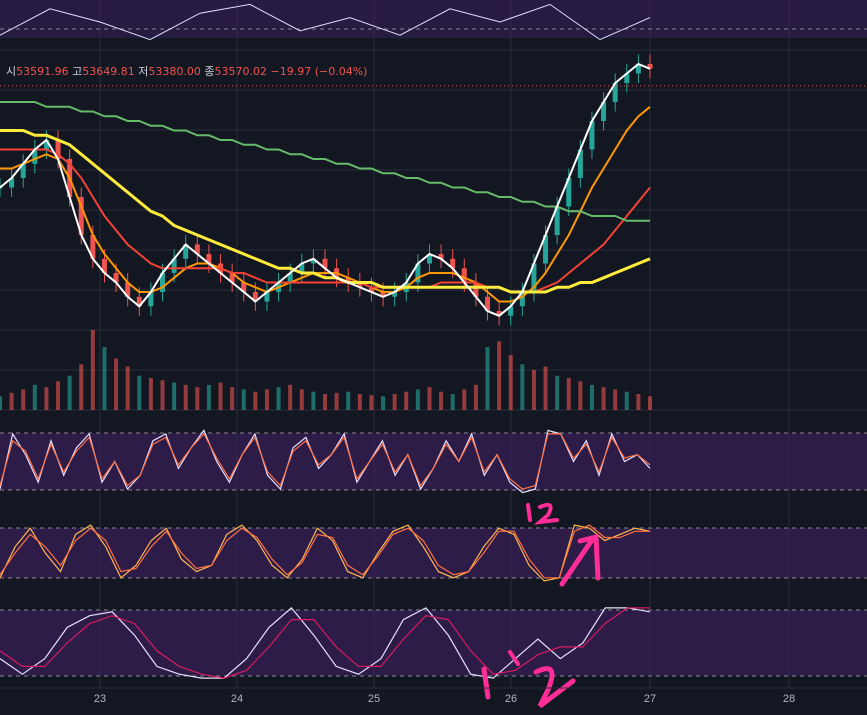 The width and height of the screenshot is (867, 715). Describe the element at coordinates (100, 699) in the screenshot. I see `x-tick-label: 23` at that location.